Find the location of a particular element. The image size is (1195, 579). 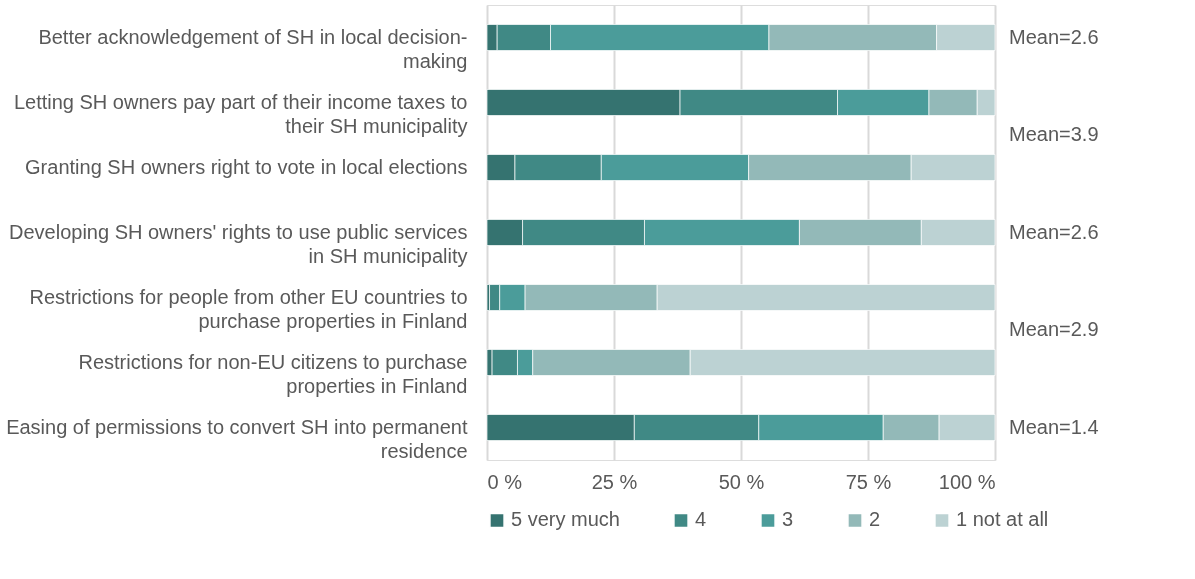

legend-label: 1 not at all is located at coordinates (1002, 519).